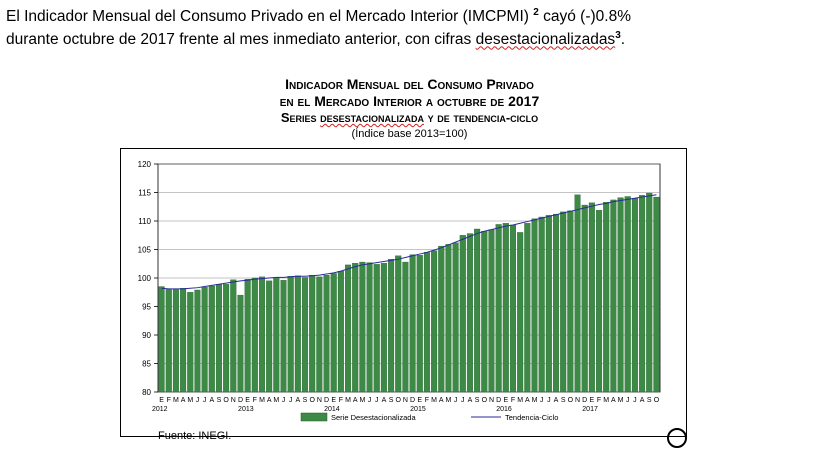 The image size is (819, 460). I want to click on legend-bar-label: Serie Desestacionalizada, so click(373, 417).